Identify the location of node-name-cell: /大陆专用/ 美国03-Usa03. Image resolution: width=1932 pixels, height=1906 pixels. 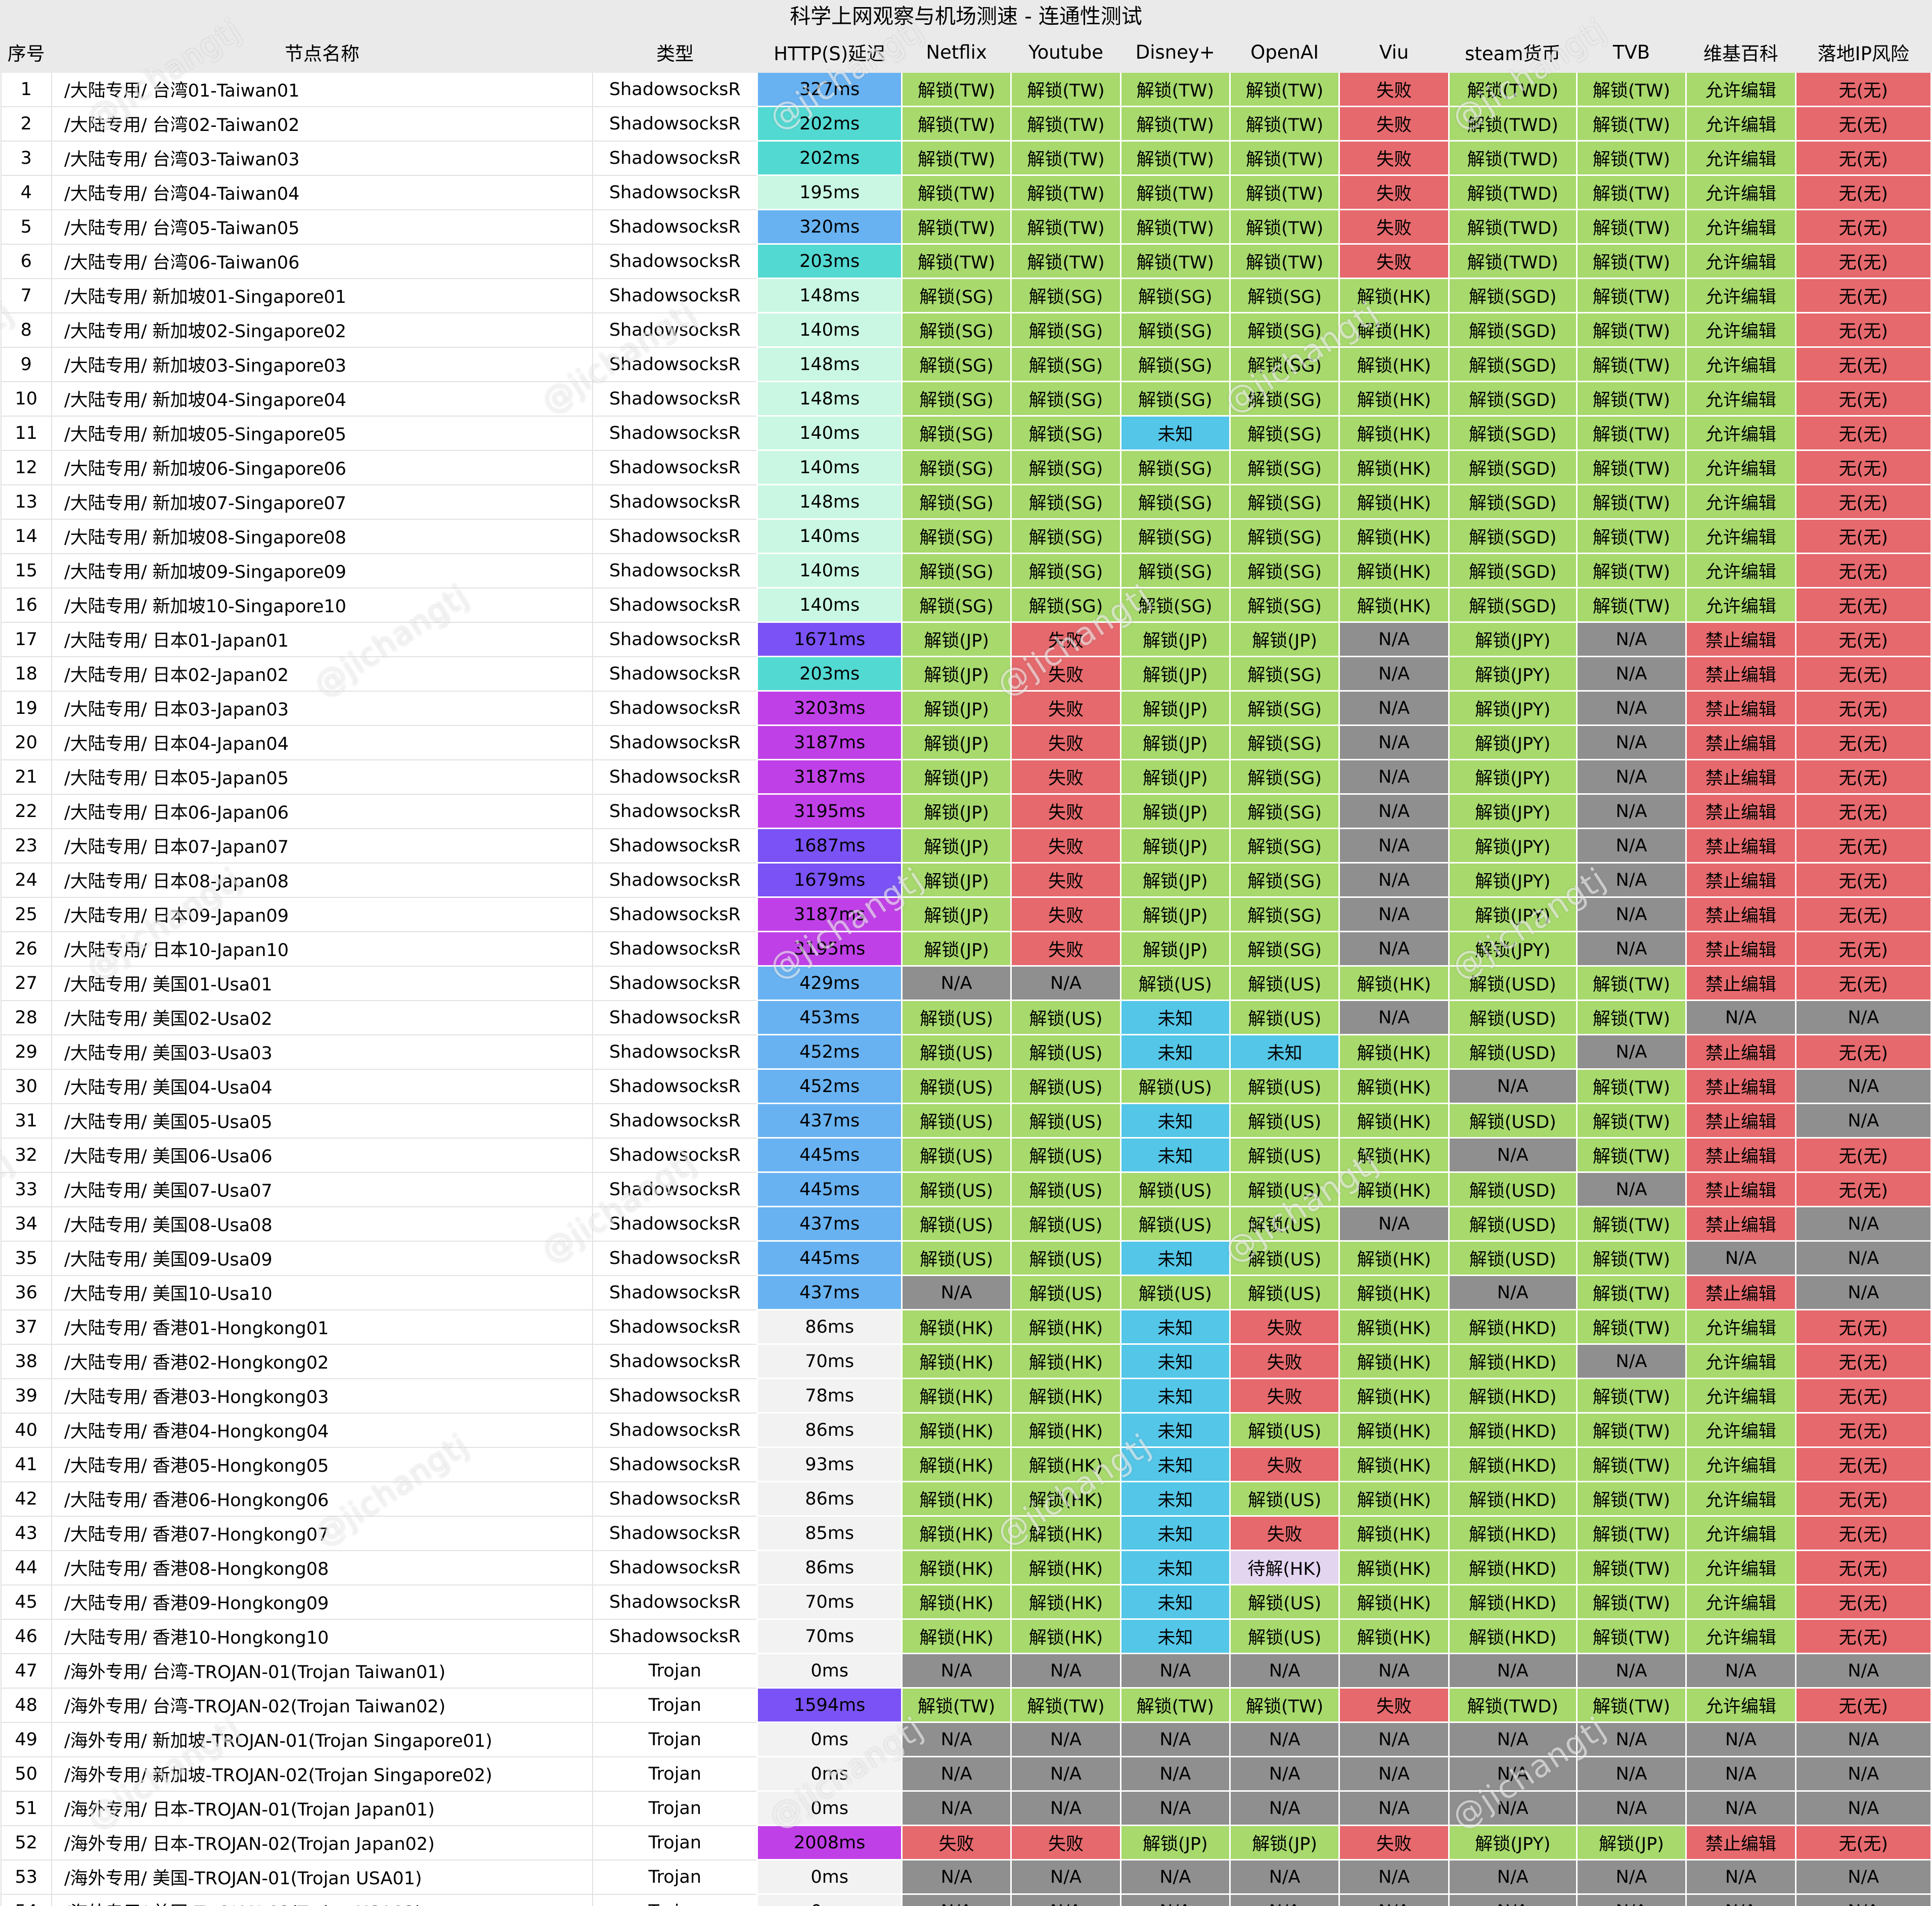
(322, 1052).